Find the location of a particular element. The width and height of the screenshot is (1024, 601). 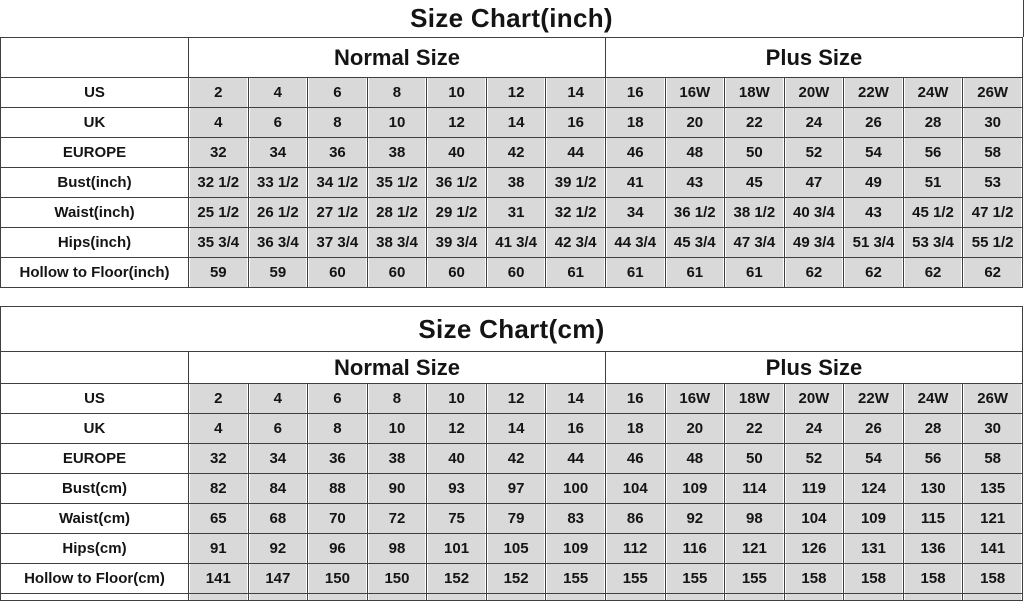

size-cell: 62 is located at coordinates (933, 272).